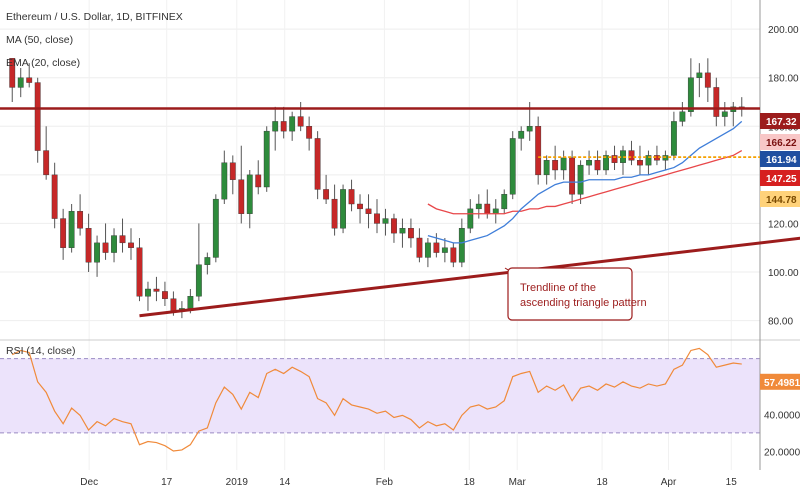 This screenshot has width=800, height=500. What do you see at coordinates (40, 351) in the screenshot?
I see `rsi-legend: RSI (14, close)` at bounding box center [40, 351].